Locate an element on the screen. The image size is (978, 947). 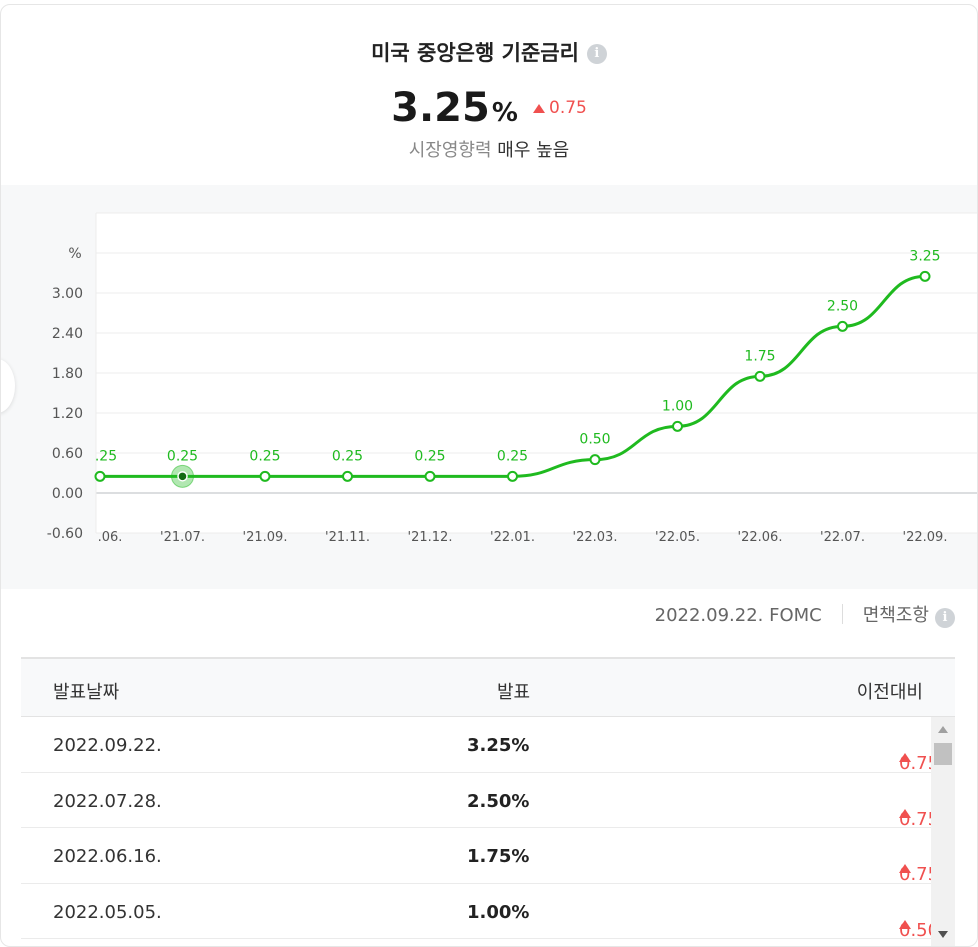
y-tick-label: 1.80 is located at coordinates (67, 374).